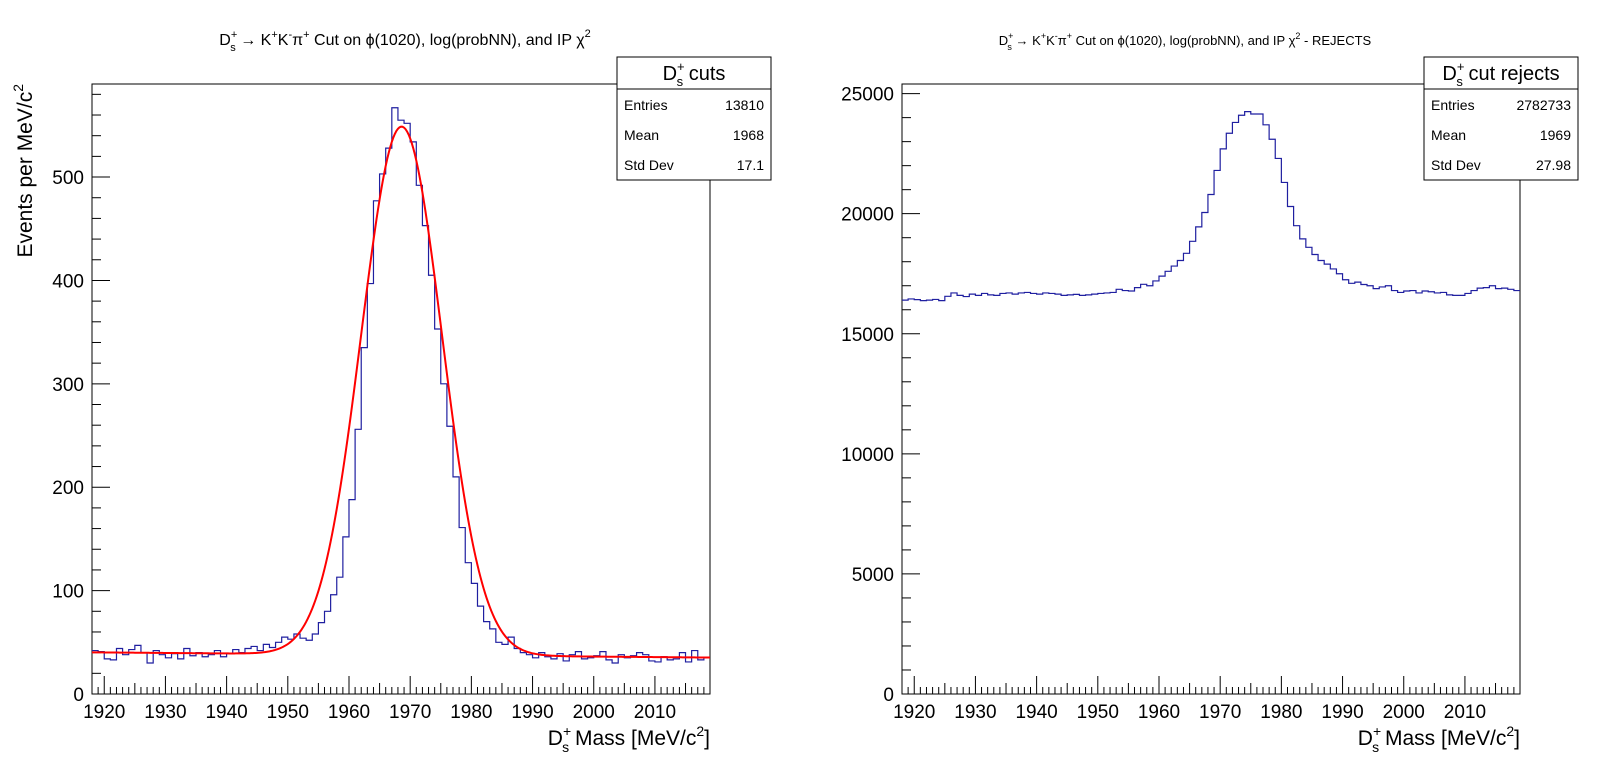  Describe the element at coordinates (867, 95) in the screenshot. I see `right-y-tick-label: 25000` at that location.